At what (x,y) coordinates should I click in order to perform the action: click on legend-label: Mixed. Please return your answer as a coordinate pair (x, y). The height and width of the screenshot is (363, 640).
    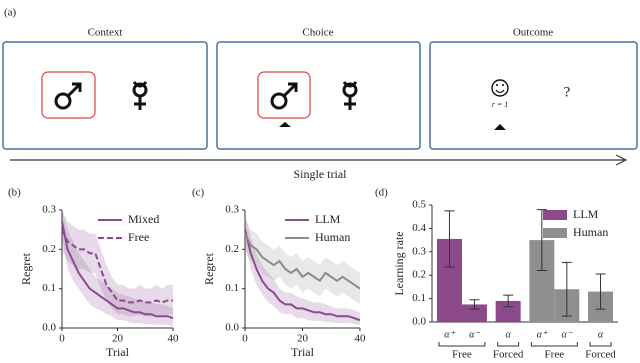
    Looking at the image, I should click on (143, 219).